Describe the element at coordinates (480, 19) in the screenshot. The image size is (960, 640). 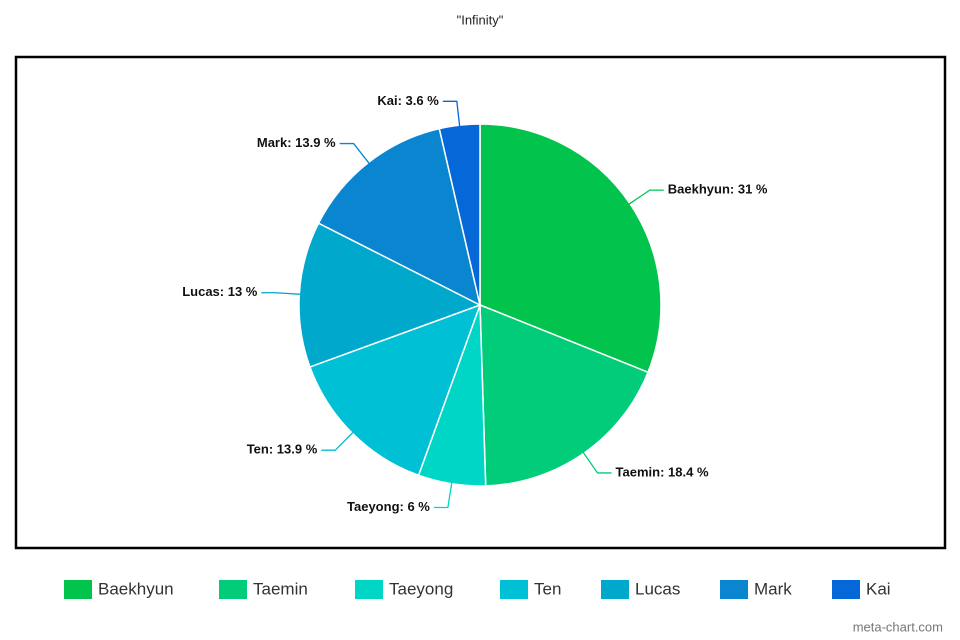
I see `chart-title: "Infinity"` at that location.